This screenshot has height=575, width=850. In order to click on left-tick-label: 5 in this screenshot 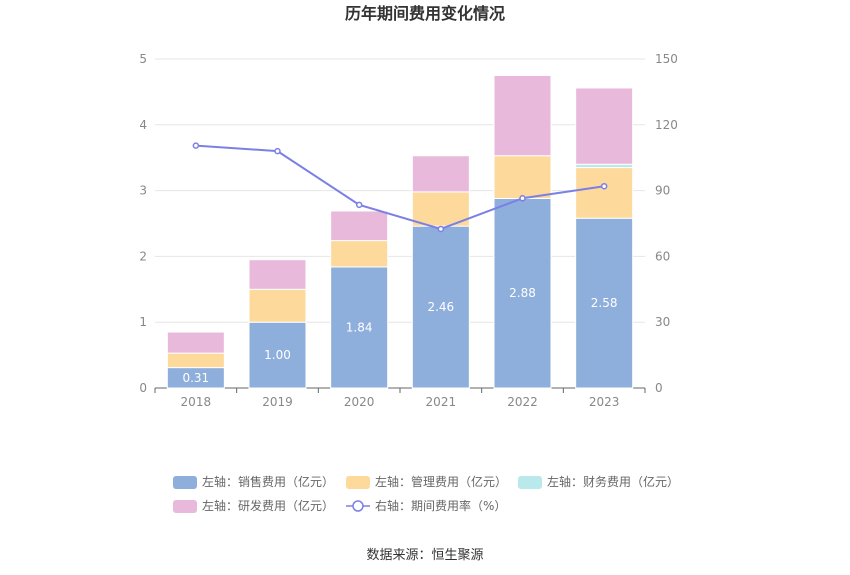, I will do `click(143, 59)`.